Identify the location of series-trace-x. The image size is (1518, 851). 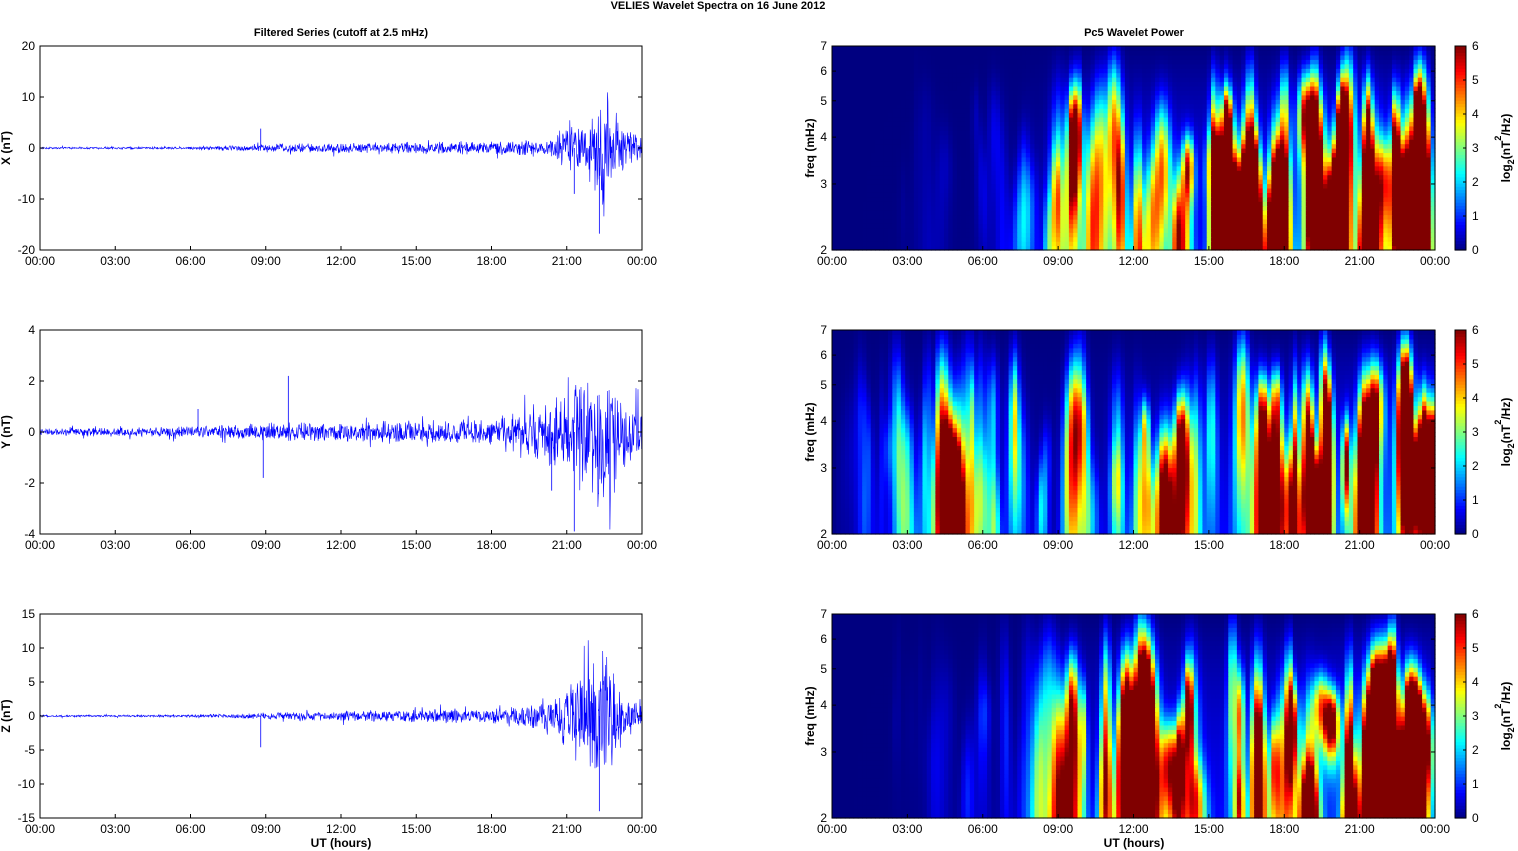
(341, 154).